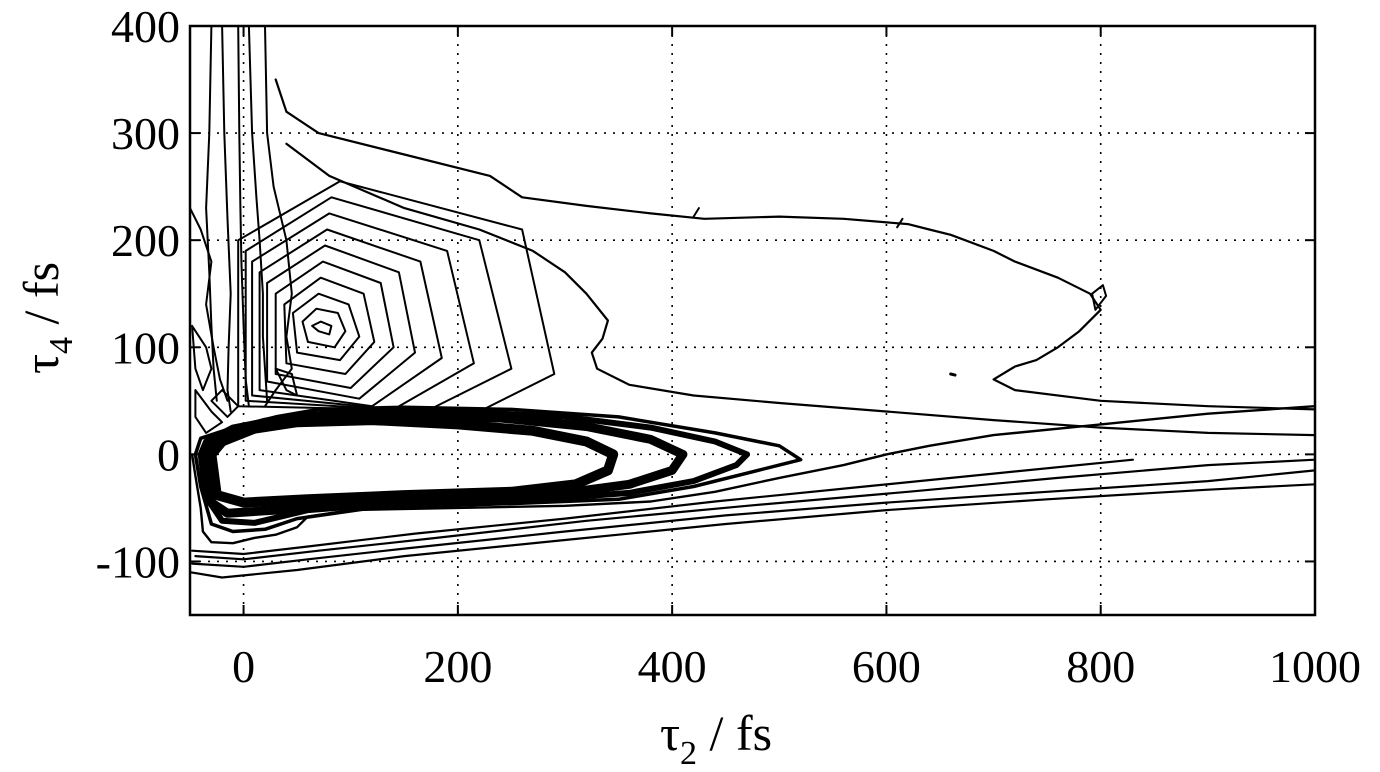 The width and height of the screenshot is (1380, 772). Describe the element at coordinates (61, 345) in the screenshot. I see `y-axis-subscript: 4` at that location.